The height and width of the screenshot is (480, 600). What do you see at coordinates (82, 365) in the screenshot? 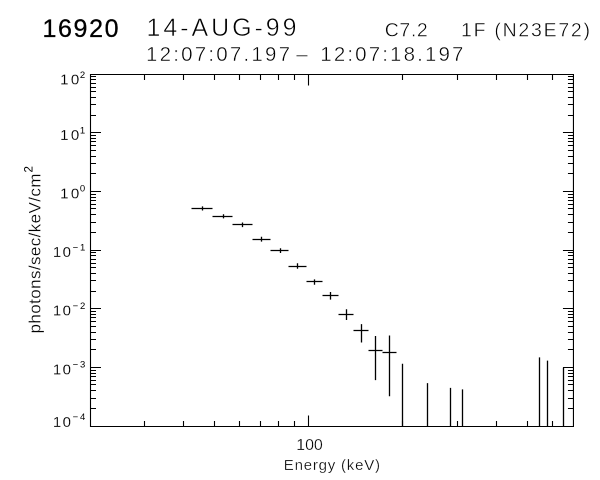
I see `svg-text: 3` at bounding box center [82, 365].